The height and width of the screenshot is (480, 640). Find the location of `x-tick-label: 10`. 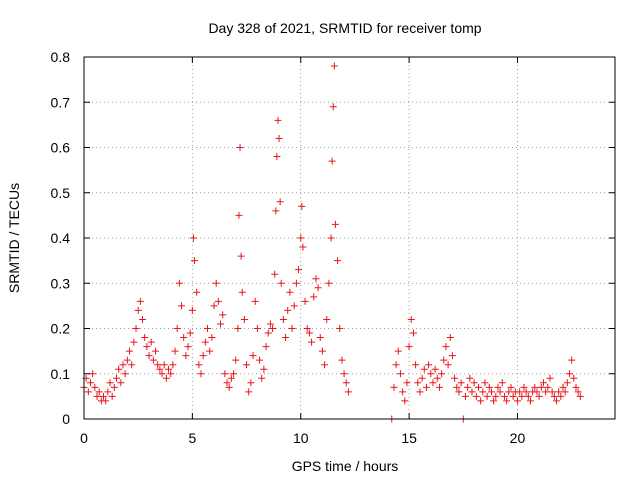

x-tick-label: 10 is located at coordinates (301, 438).